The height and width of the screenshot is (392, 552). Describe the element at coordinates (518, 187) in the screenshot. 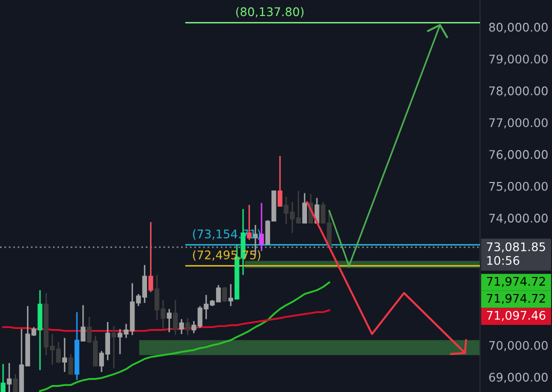

I see `y-tick-label: 75,000.00` at that location.